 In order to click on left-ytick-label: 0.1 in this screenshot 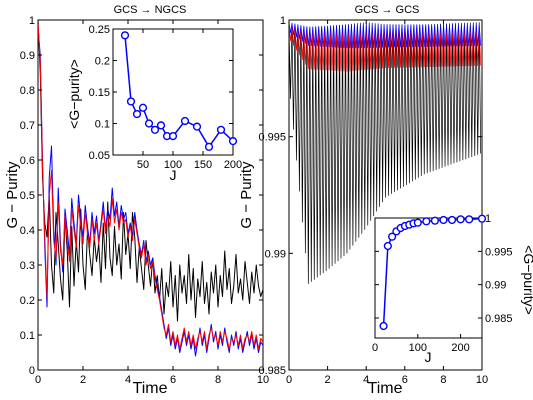, I will do `click(27, 336)`.